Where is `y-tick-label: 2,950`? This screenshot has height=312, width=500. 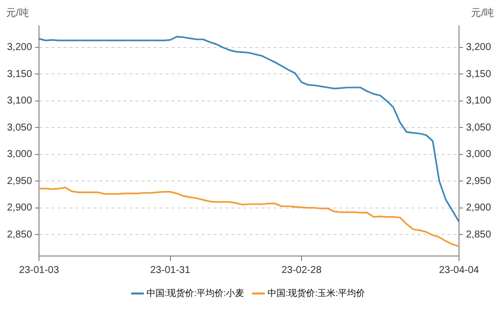
y-tick-label: 2,950 is located at coordinates (19, 181).